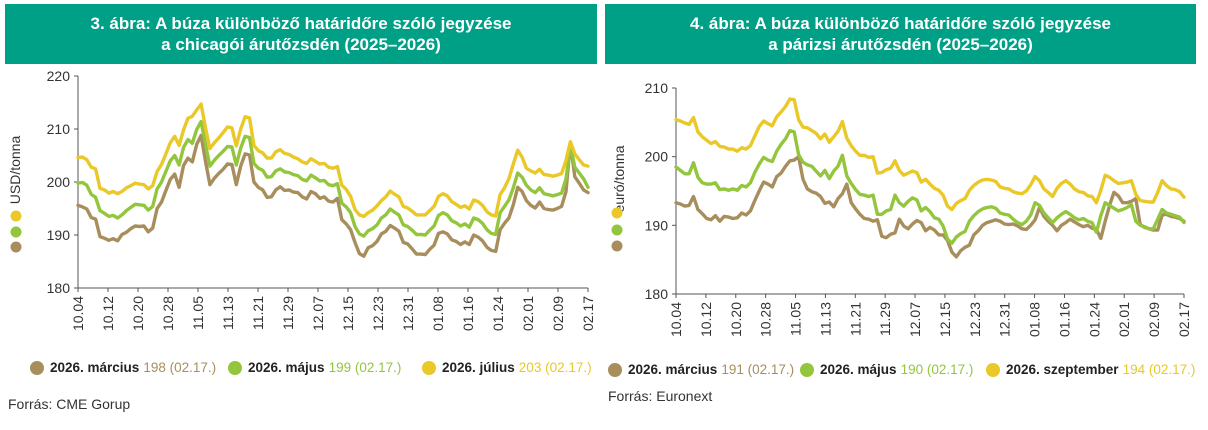  I want to click on y-axis-label: USD/tonna, so click(15, 170).